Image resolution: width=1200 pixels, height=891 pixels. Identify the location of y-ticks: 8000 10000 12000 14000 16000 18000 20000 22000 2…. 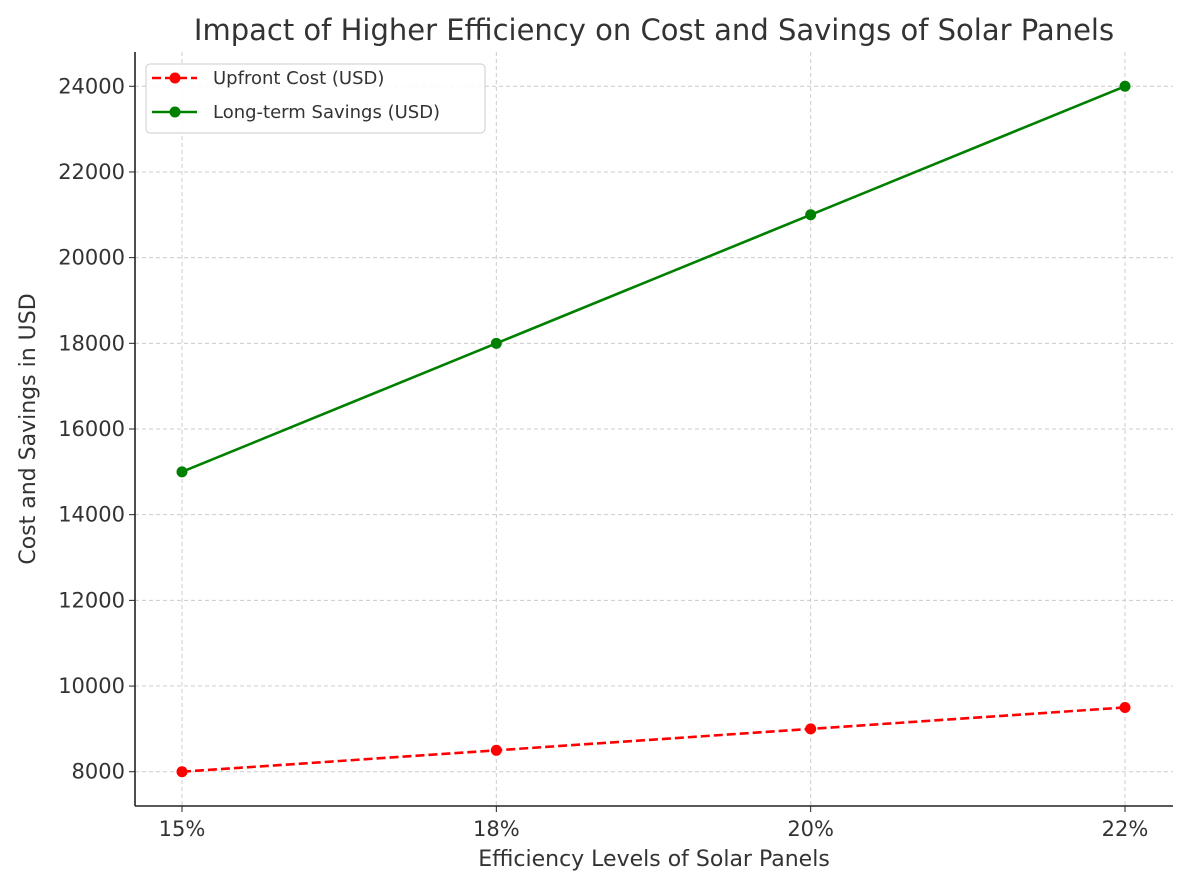
(96, 429).